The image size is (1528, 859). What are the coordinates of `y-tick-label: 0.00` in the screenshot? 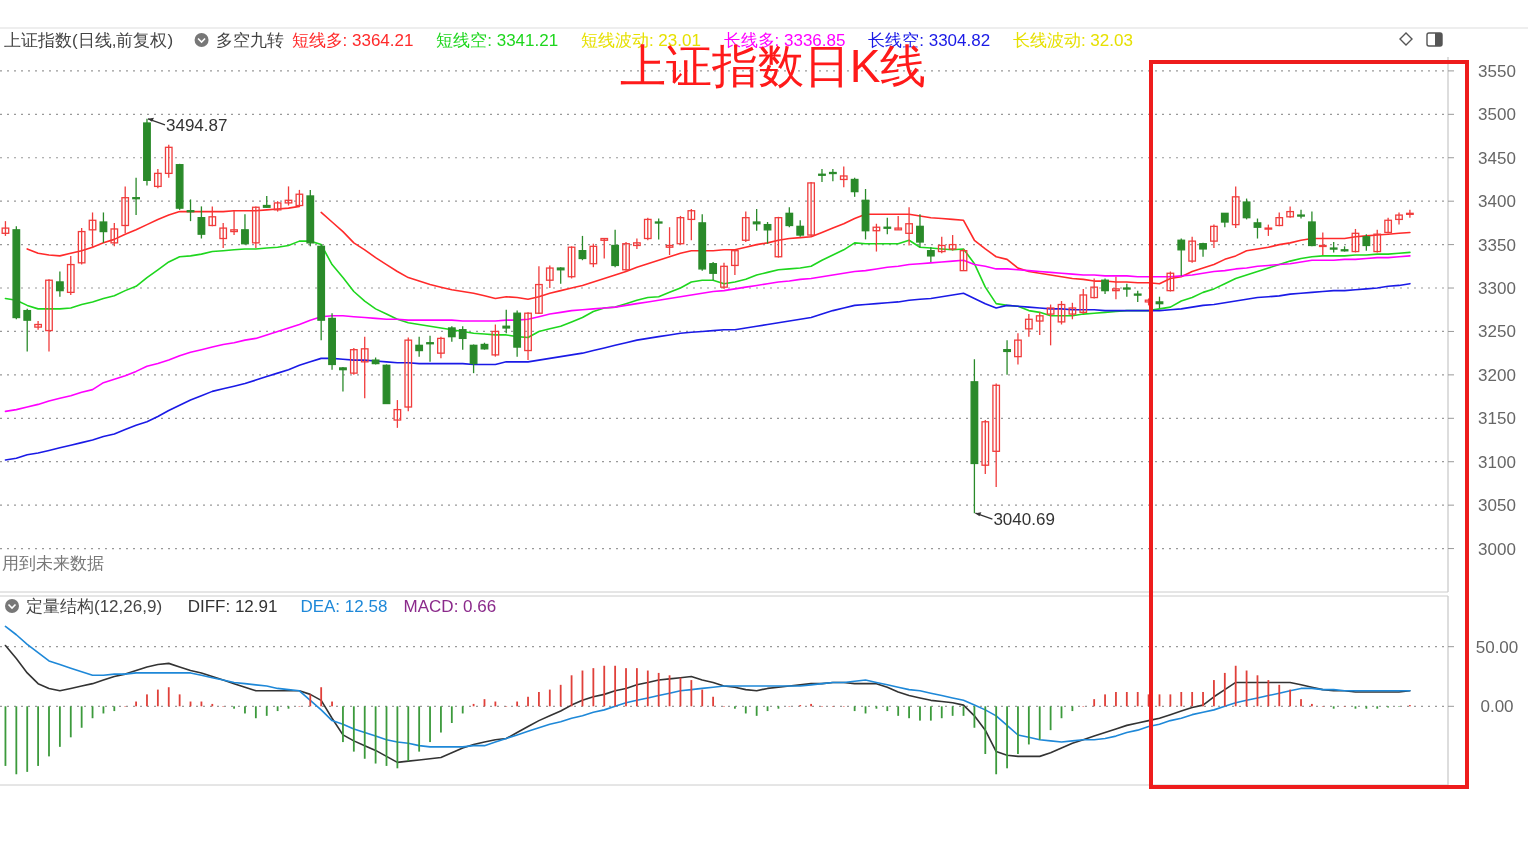 It's located at (1497, 707).